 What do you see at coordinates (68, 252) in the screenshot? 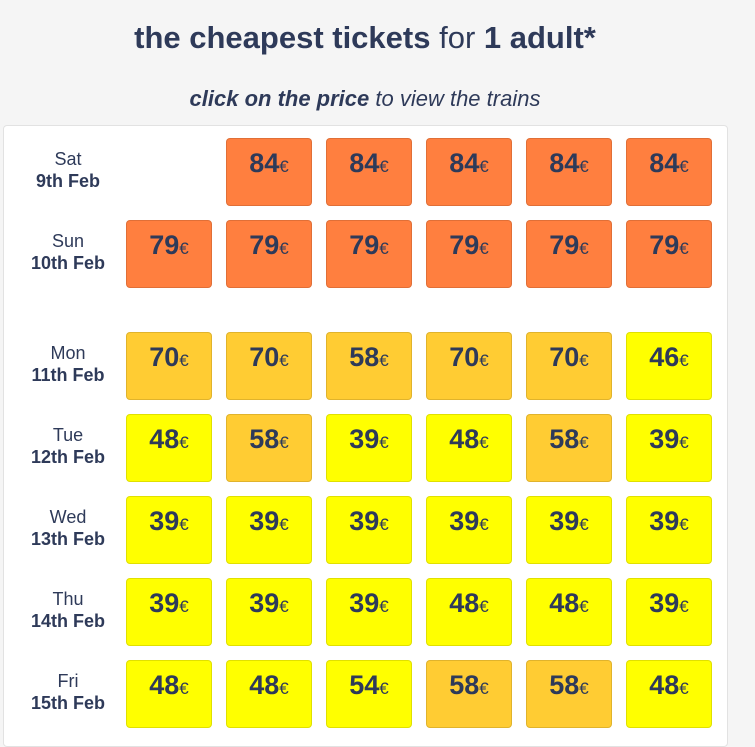
I see `day-label: Sun 10th Feb` at bounding box center [68, 252].